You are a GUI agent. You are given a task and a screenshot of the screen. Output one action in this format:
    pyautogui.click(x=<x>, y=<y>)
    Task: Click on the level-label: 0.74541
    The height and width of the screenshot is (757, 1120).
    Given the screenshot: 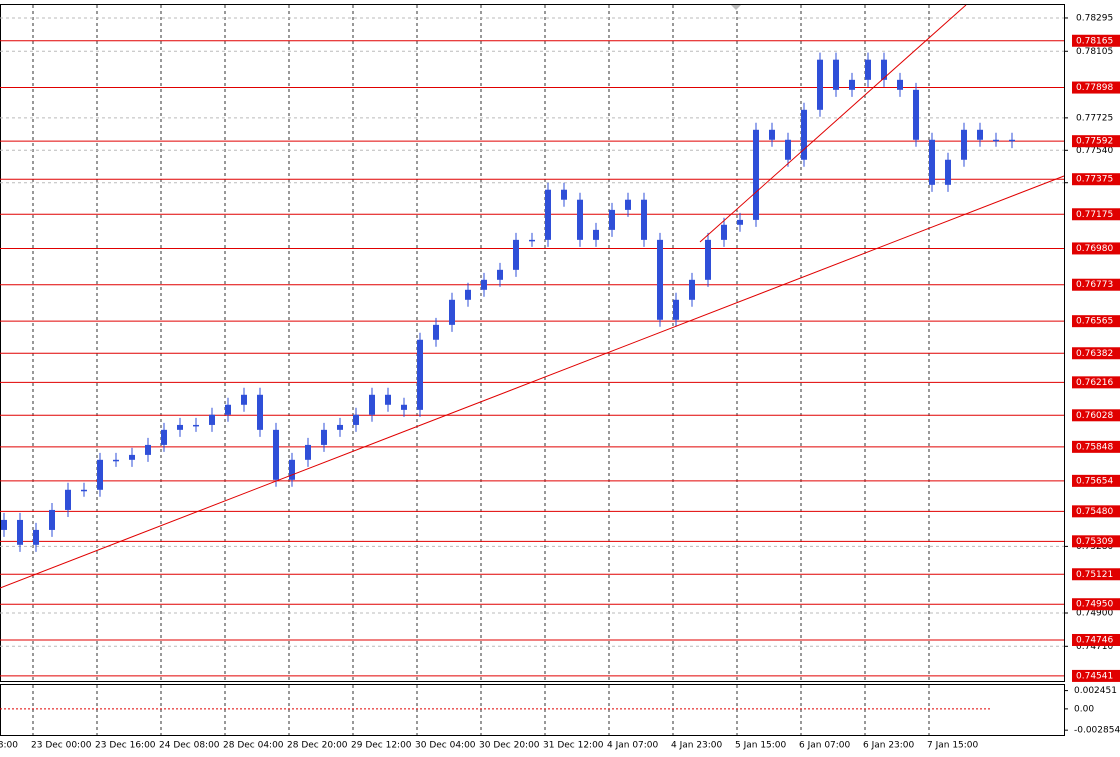 What is the action you would take?
    pyautogui.click(x=1094, y=676)
    